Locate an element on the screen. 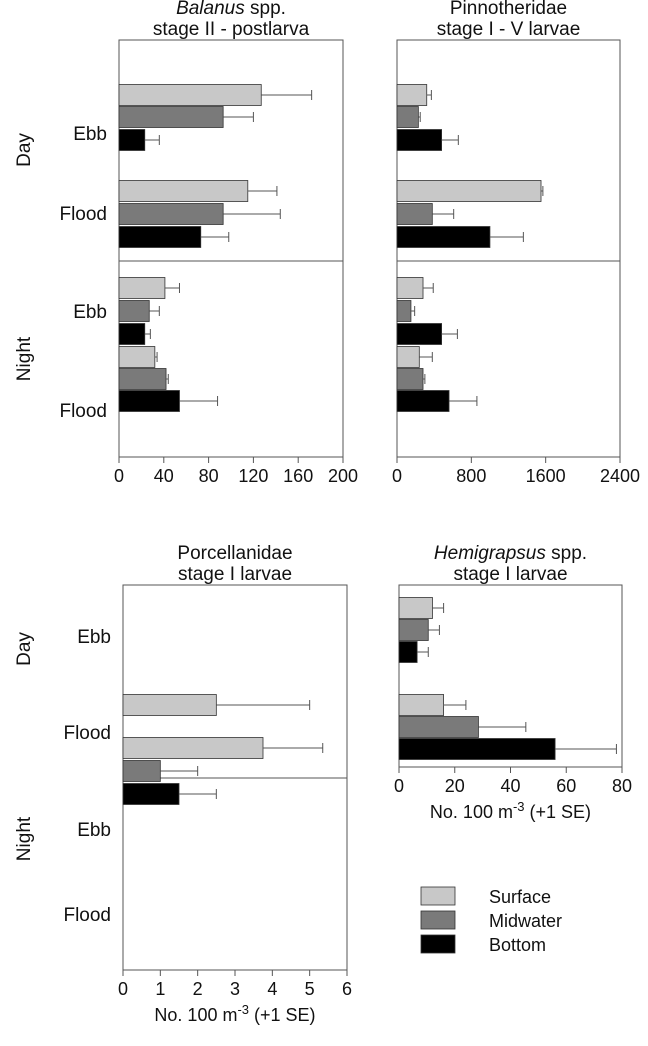 This screenshot has height=1046, width=648. x-tick-label: 2400 is located at coordinates (620, 476).